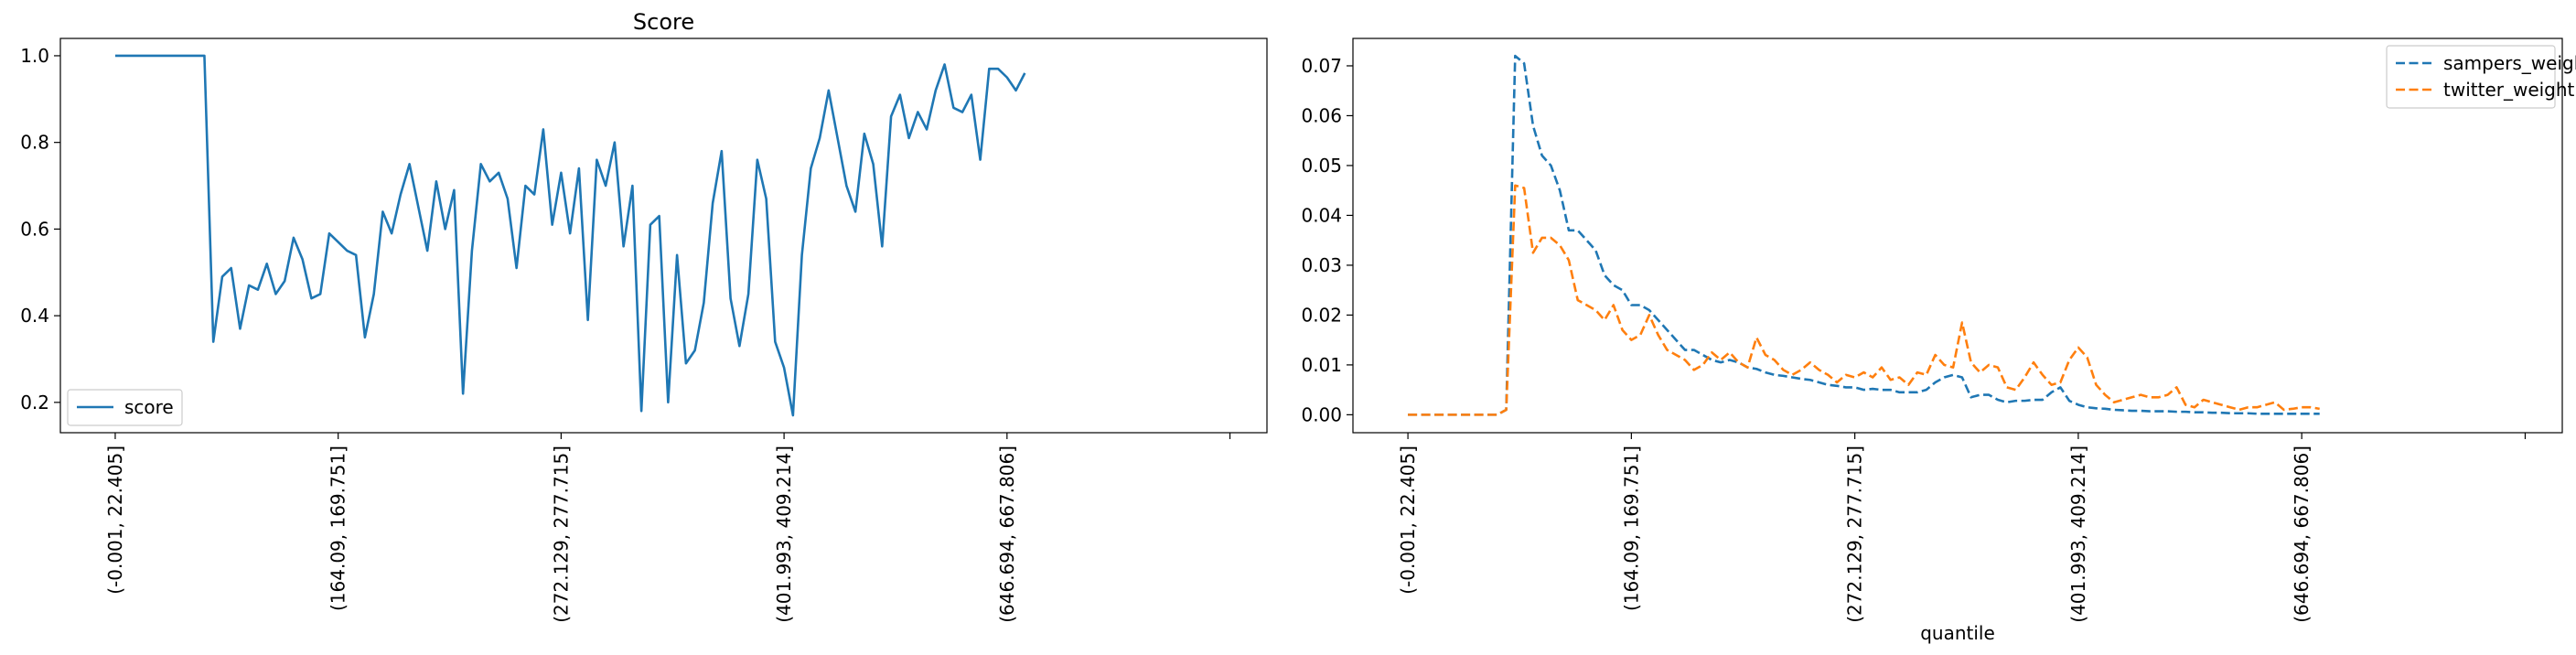  What do you see at coordinates (34, 143) in the screenshot?
I see `y-tick-label: 0.8` at bounding box center [34, 143].